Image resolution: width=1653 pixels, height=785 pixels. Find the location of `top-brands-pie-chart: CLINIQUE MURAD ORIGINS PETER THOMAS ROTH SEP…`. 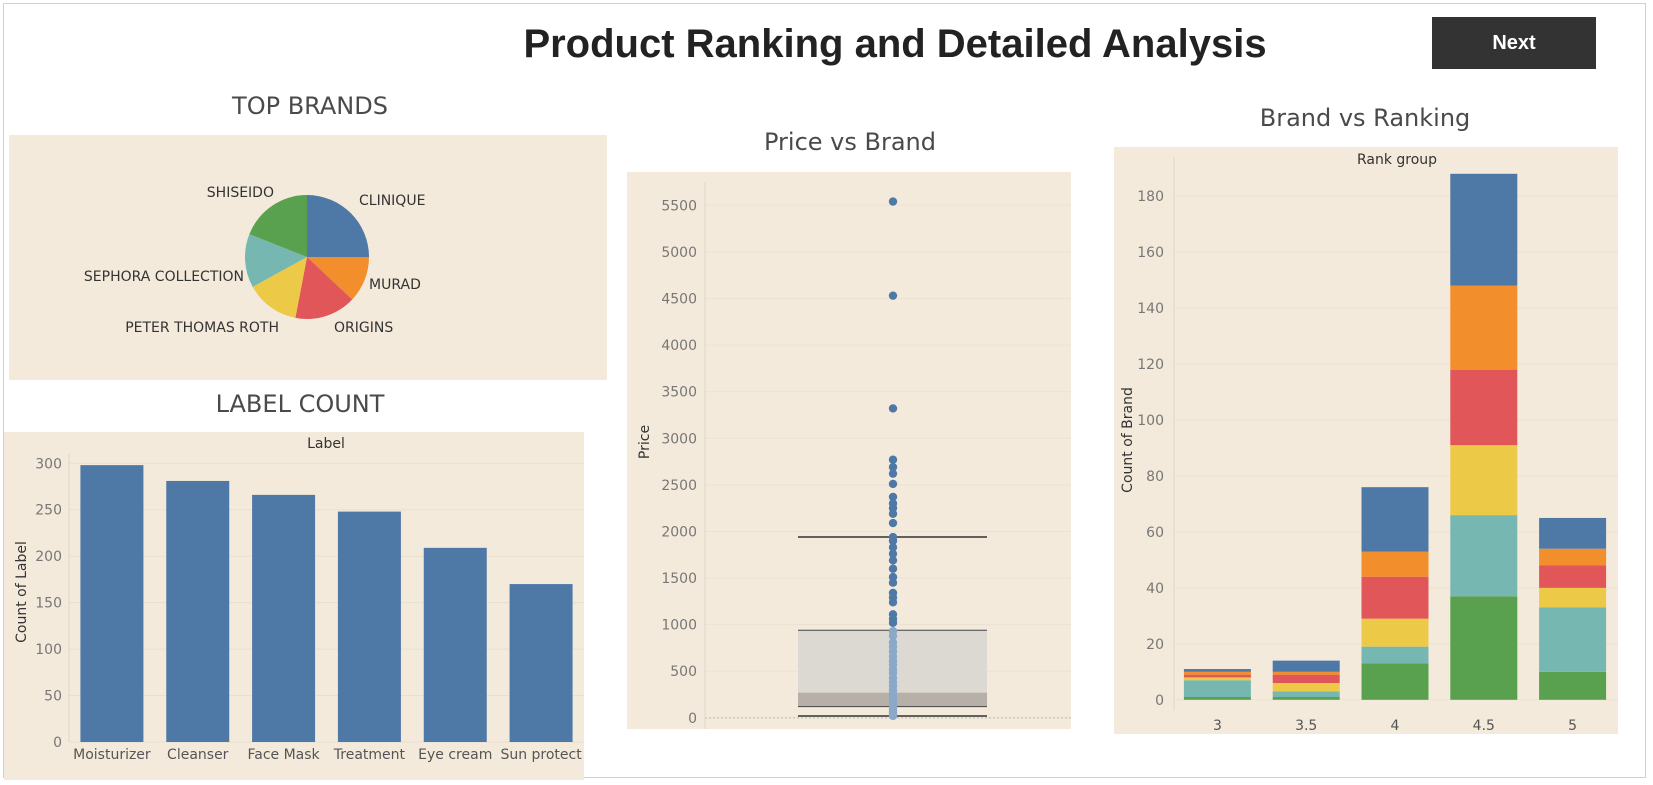

top-brands-pie-chart: CLINIQUE MURAD ORIGINS PETER THOMAS ROTH SEP… is located at coordinates (255, 260).